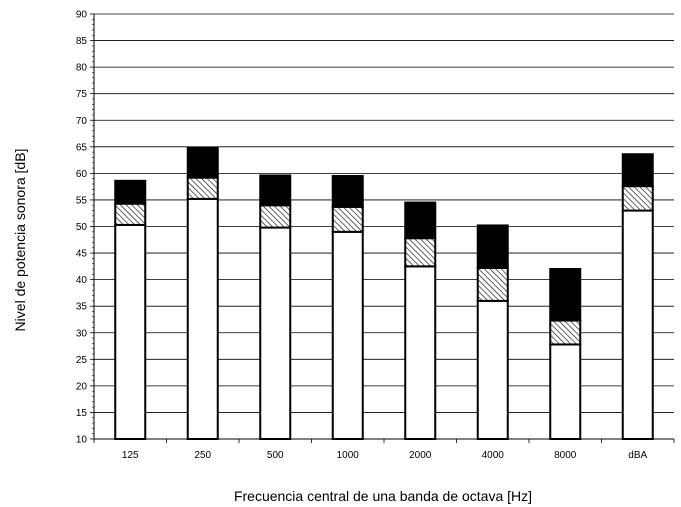 The image size is (681, 507). Describe the element at coordinates (20, 240) in the screenshot. I see `y-axis-title: Nivel de potencia sonora [dB]` at that location.